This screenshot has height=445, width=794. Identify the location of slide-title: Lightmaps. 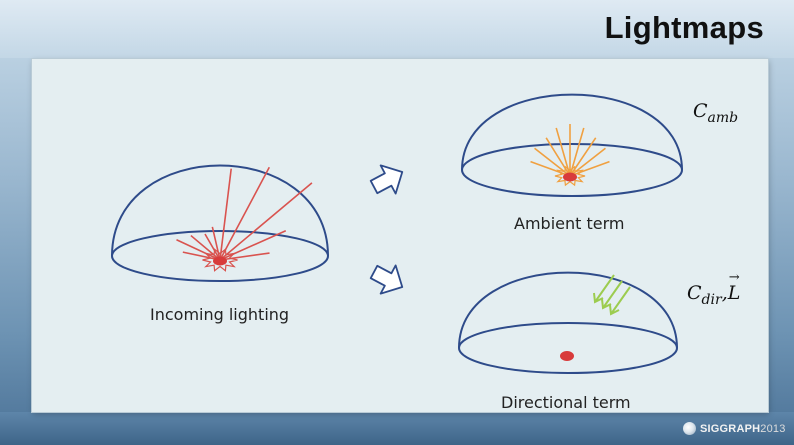
(684, 27).